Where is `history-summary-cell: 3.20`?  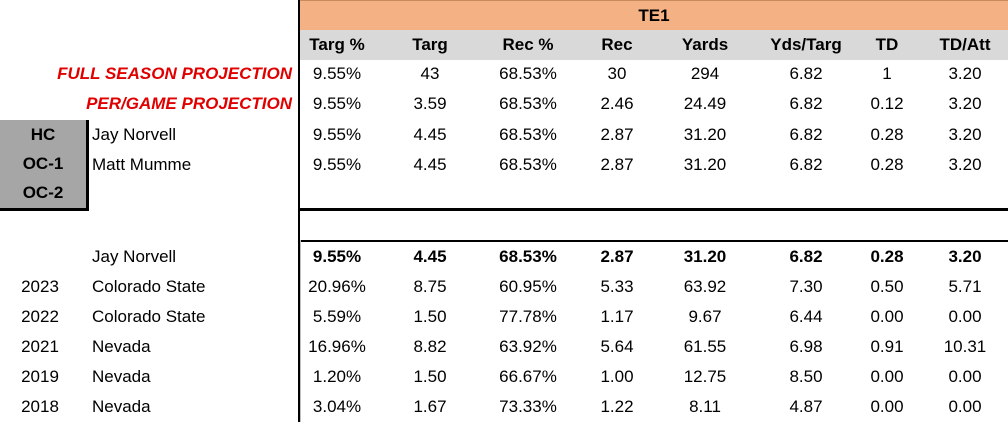
history-summary-cell: 3.20 is located at coordinates (965, 256).